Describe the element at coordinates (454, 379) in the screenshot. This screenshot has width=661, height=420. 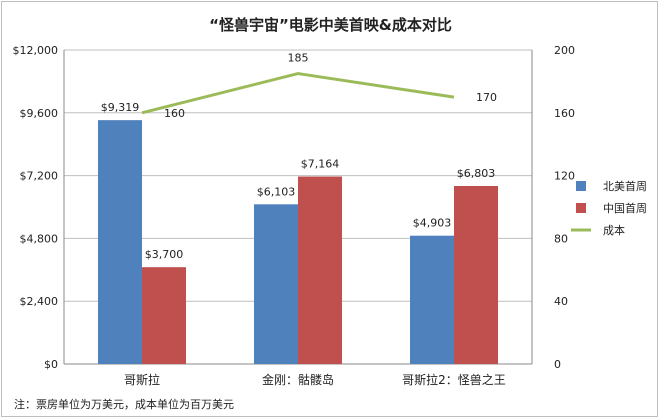
I see `x-tick-label: 哥斯拉2：怪兽之王` at that location.